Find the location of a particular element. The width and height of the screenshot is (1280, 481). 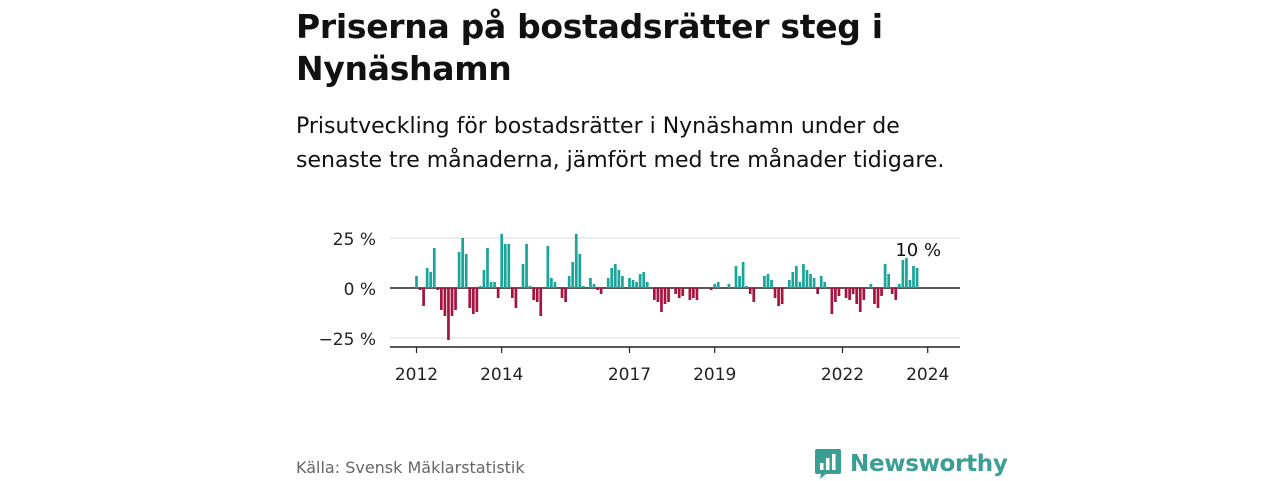

source-note: Källa: Svensk Mäklarstatistik is located at coordinates (410, 467).